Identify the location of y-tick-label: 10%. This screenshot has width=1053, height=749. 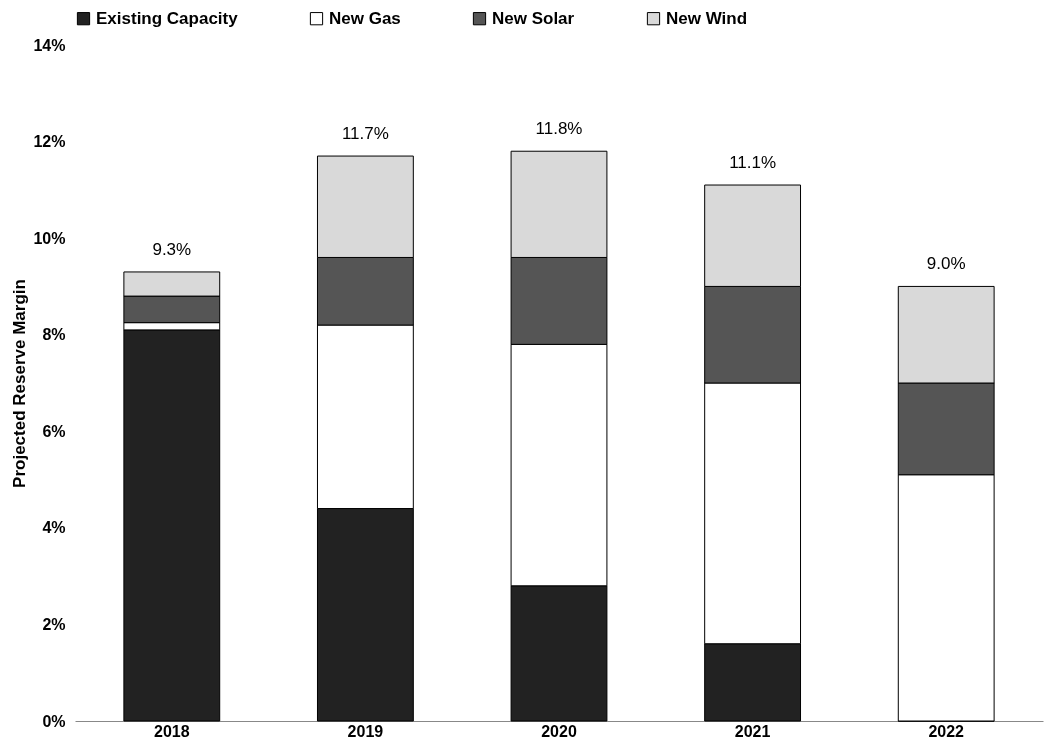
(49, 238).